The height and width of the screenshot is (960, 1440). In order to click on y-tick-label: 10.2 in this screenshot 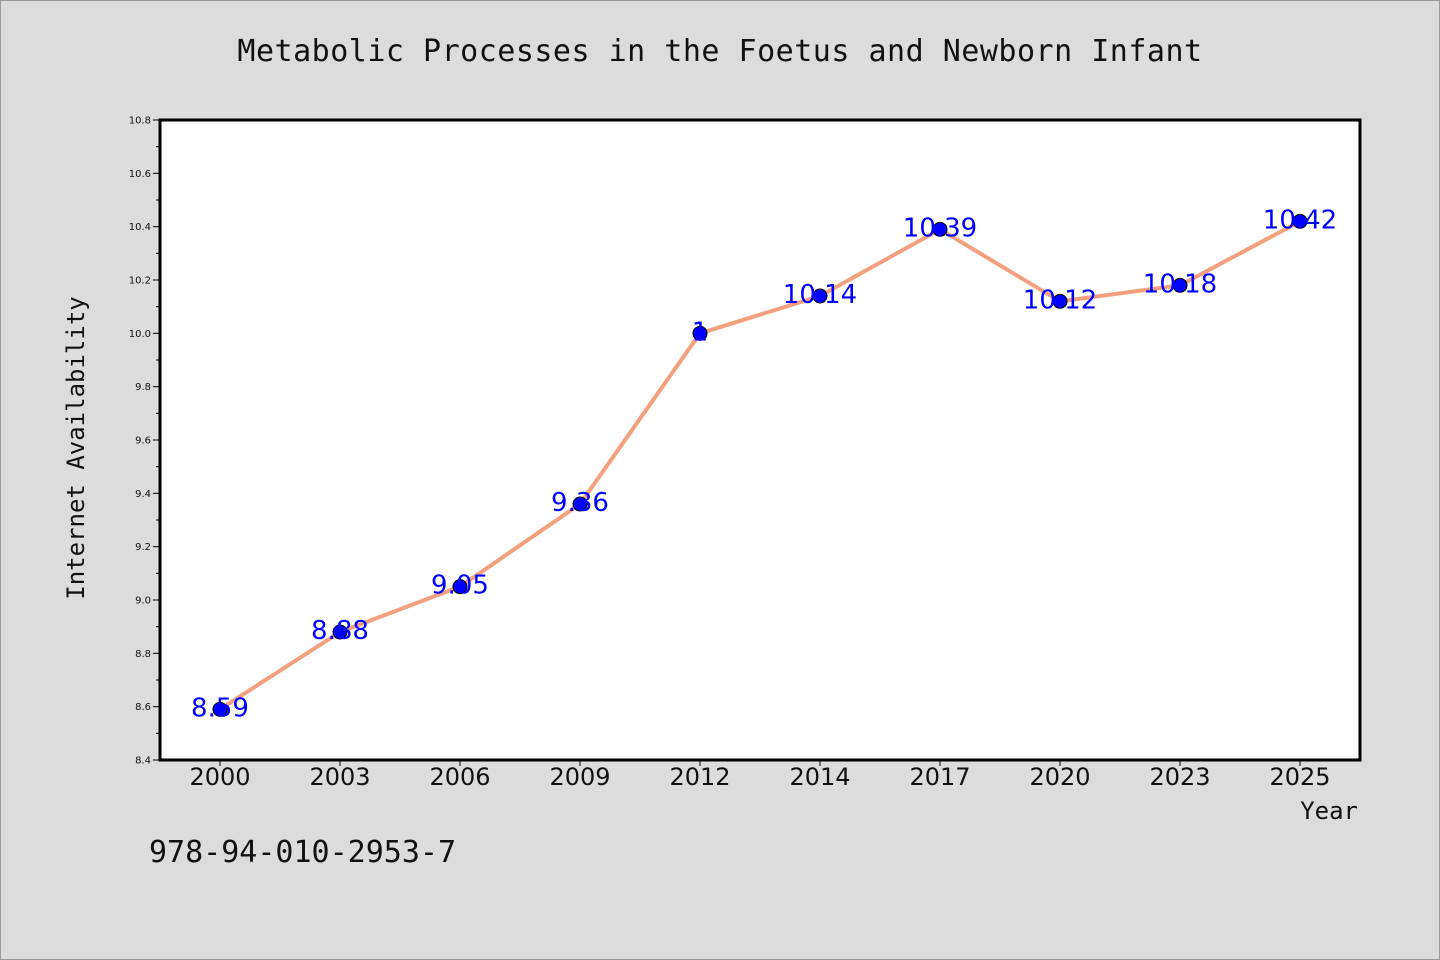, I will do `click(140, 281)`.